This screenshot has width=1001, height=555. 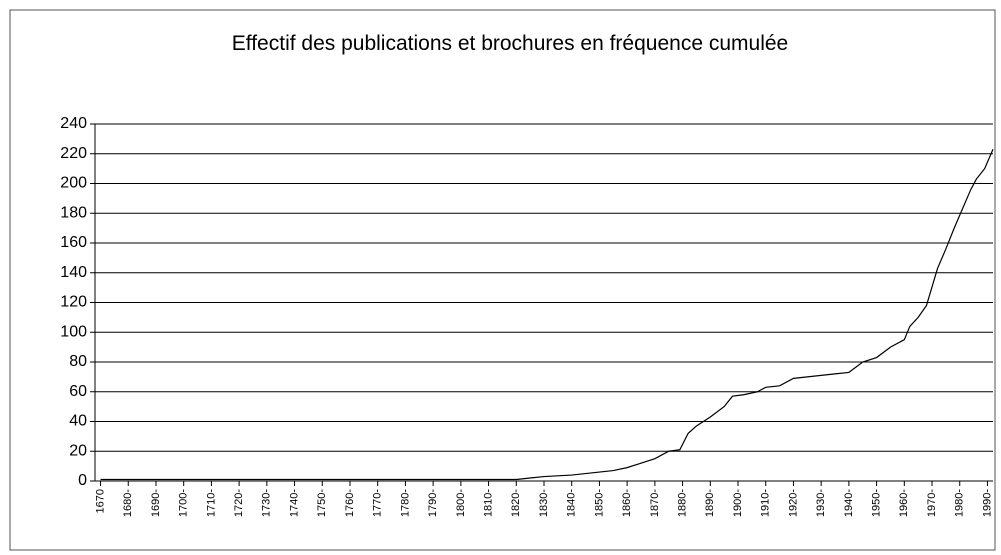 I want to click on x-tick-label: 1800-, so click(x=461, y=503).